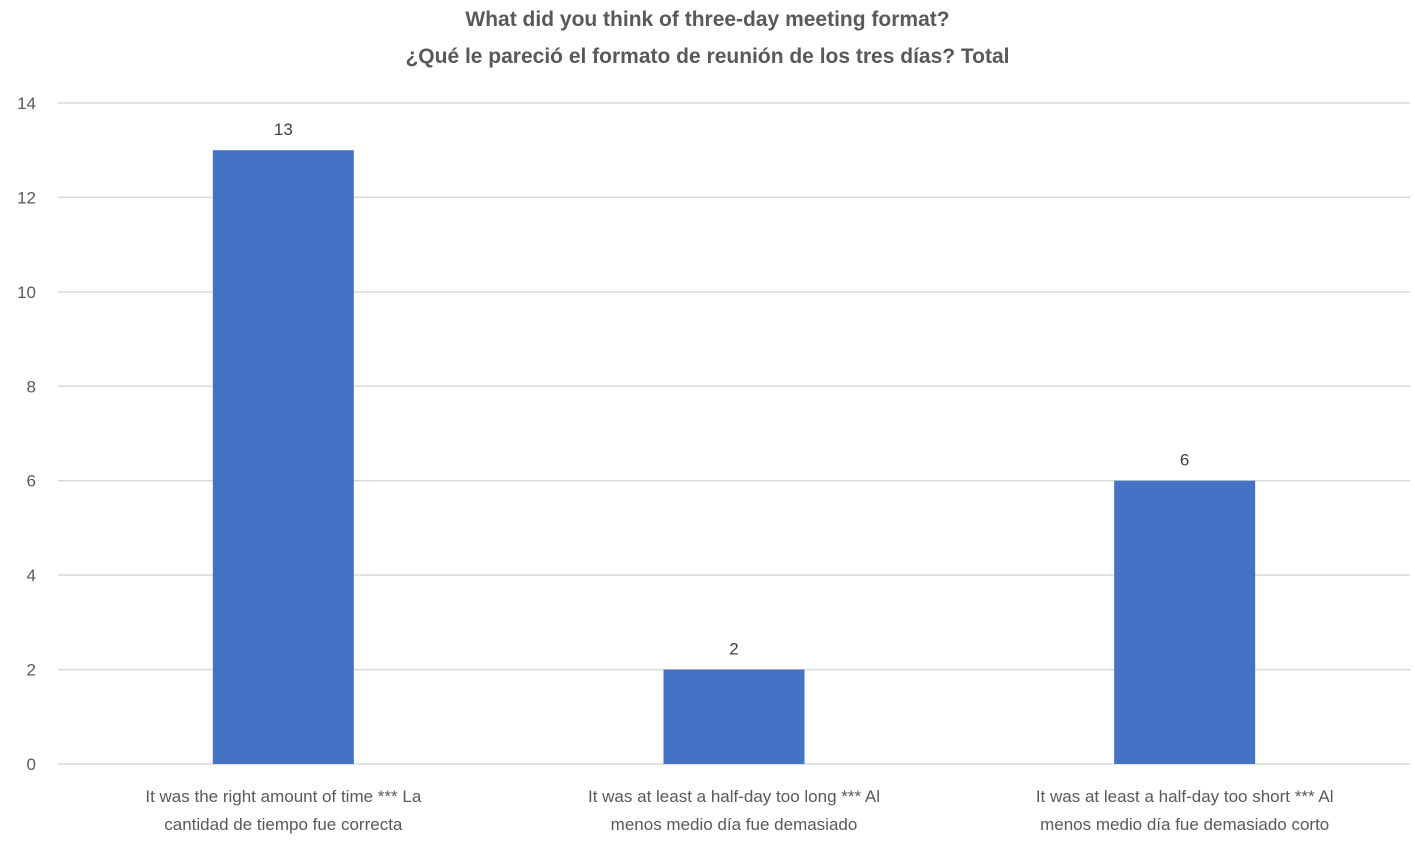  Describe the element at coordinates (26, 292) in the screenshot. I see `y-tick-label: 10` at that location.